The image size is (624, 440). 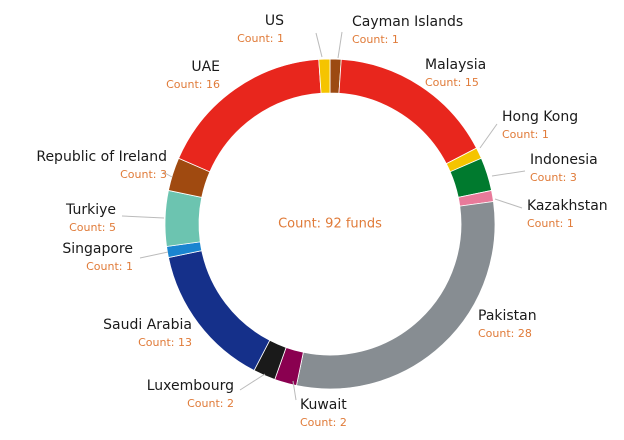 What do you see at coordinates (165, 342) in the screenshot?
I see `value-label: Count: 13` at bounding box center [165, 342].